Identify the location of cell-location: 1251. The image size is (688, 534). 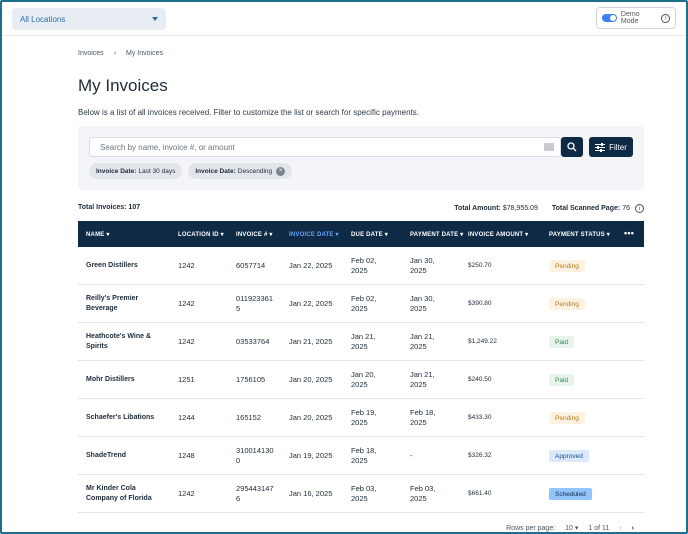
(186, 379).